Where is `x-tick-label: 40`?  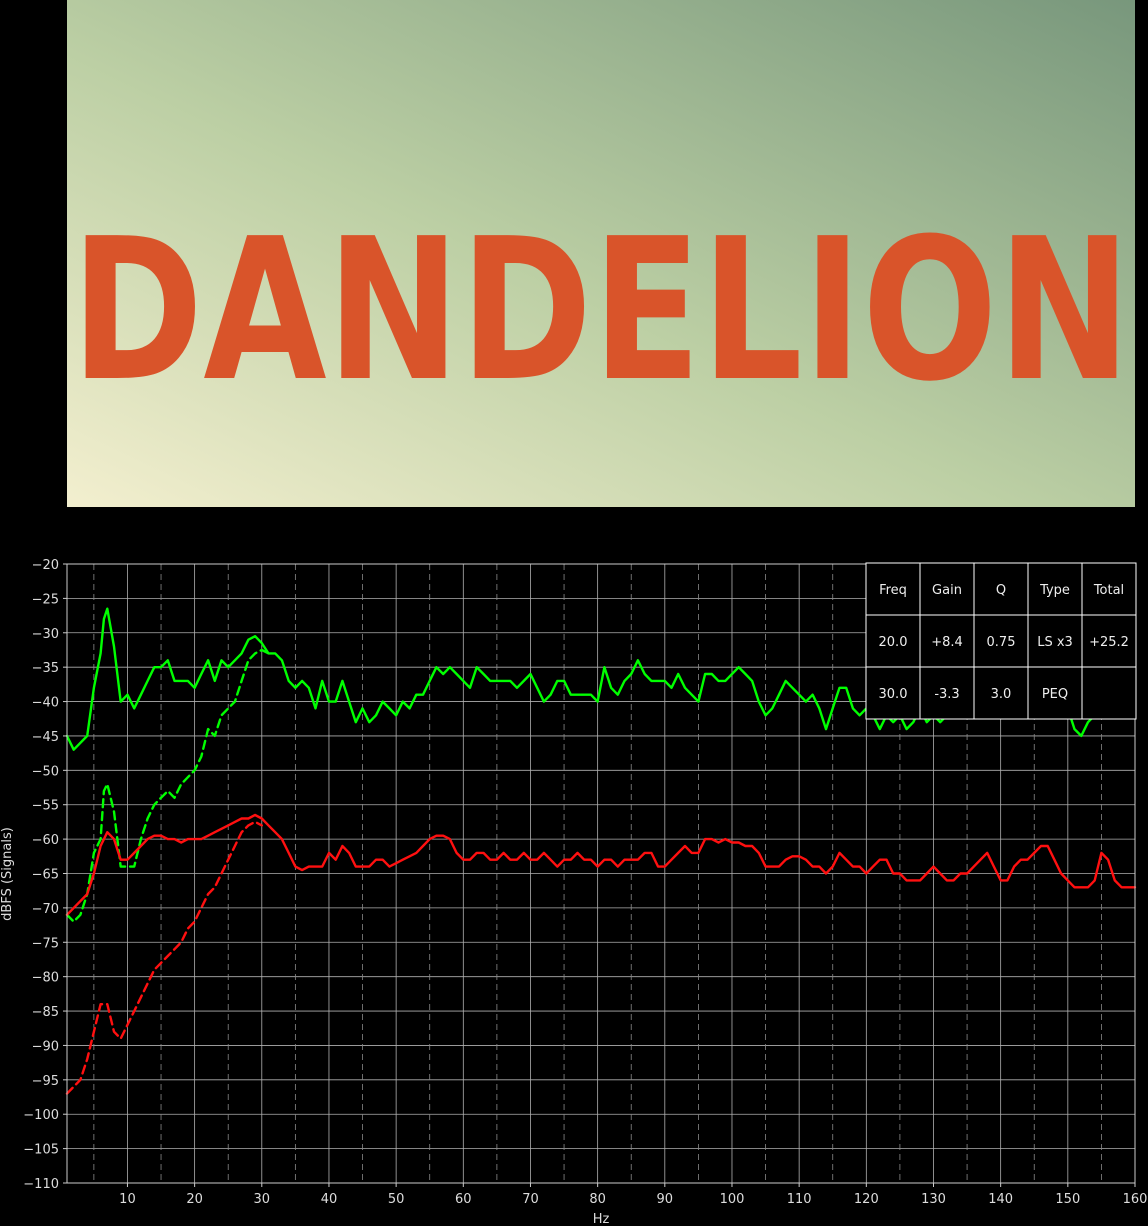
x-tick-label: 40 is located at coordinates (329, 1199).